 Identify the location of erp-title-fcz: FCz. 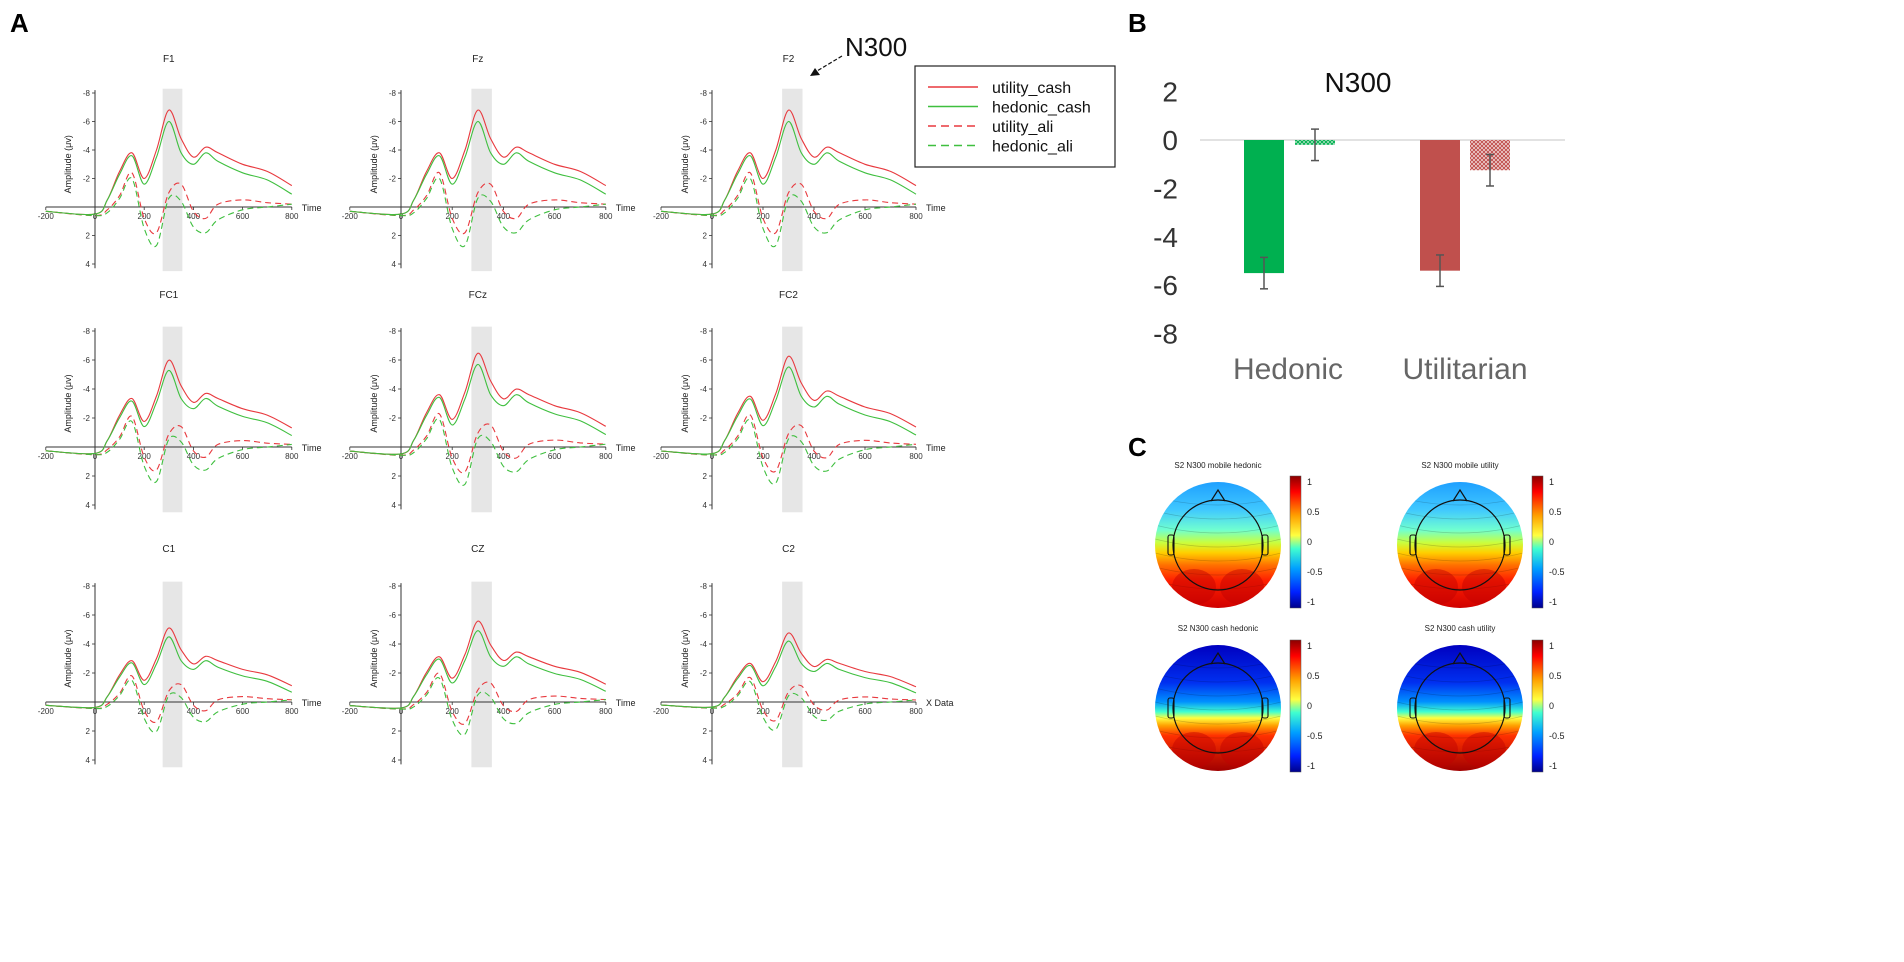
(478, 295).